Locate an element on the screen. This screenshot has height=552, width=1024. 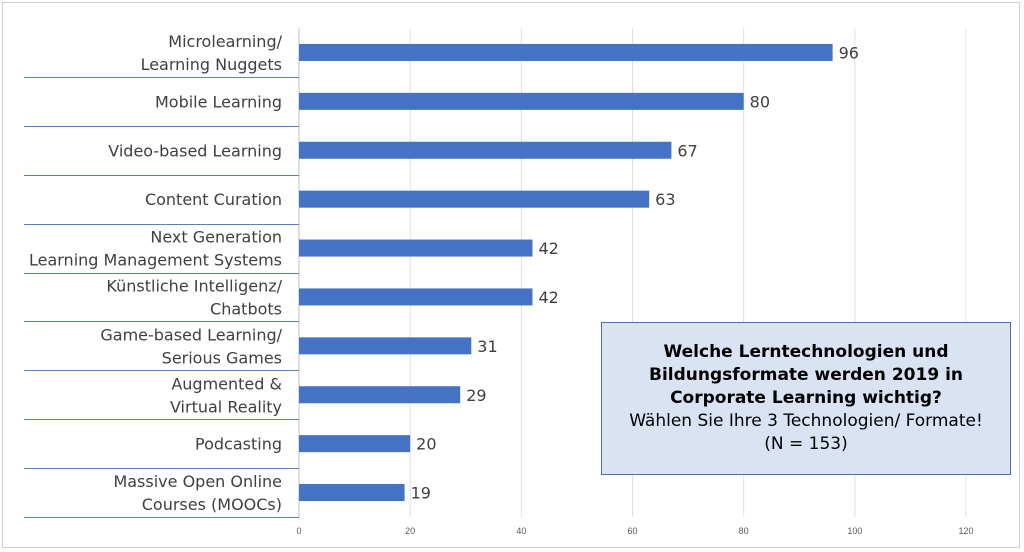
data-label: 96 is located at coordinates (849, 52).